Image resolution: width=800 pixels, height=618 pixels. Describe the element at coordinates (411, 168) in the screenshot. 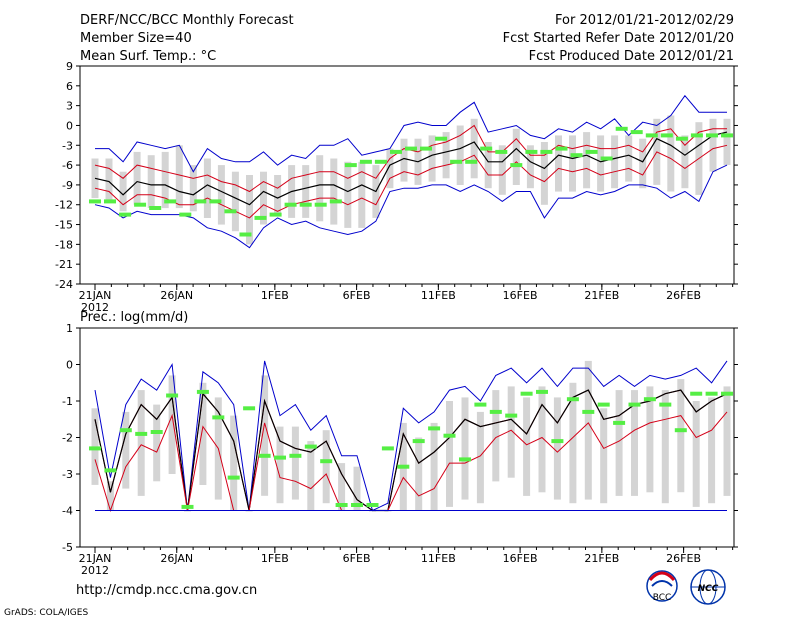

I see `temp-median-line` at that location.